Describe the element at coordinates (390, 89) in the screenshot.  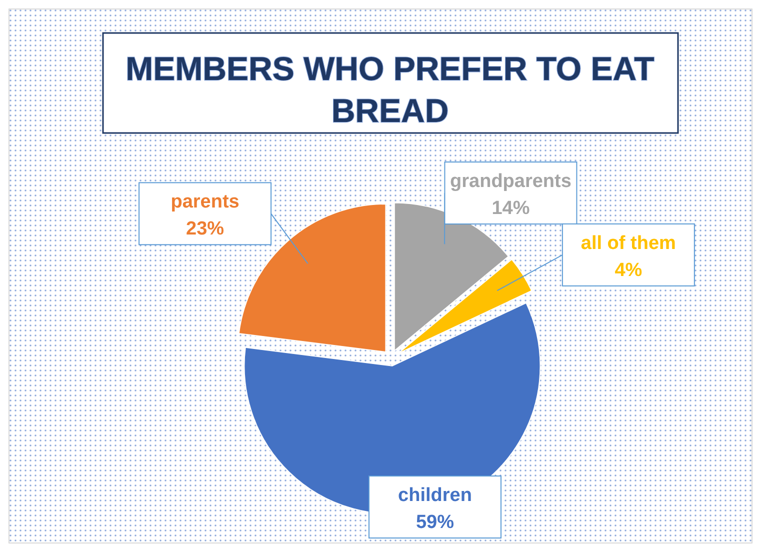
I see `chart-title: MEMBERS WHO PREFER TO EAT BREAD` at that location.